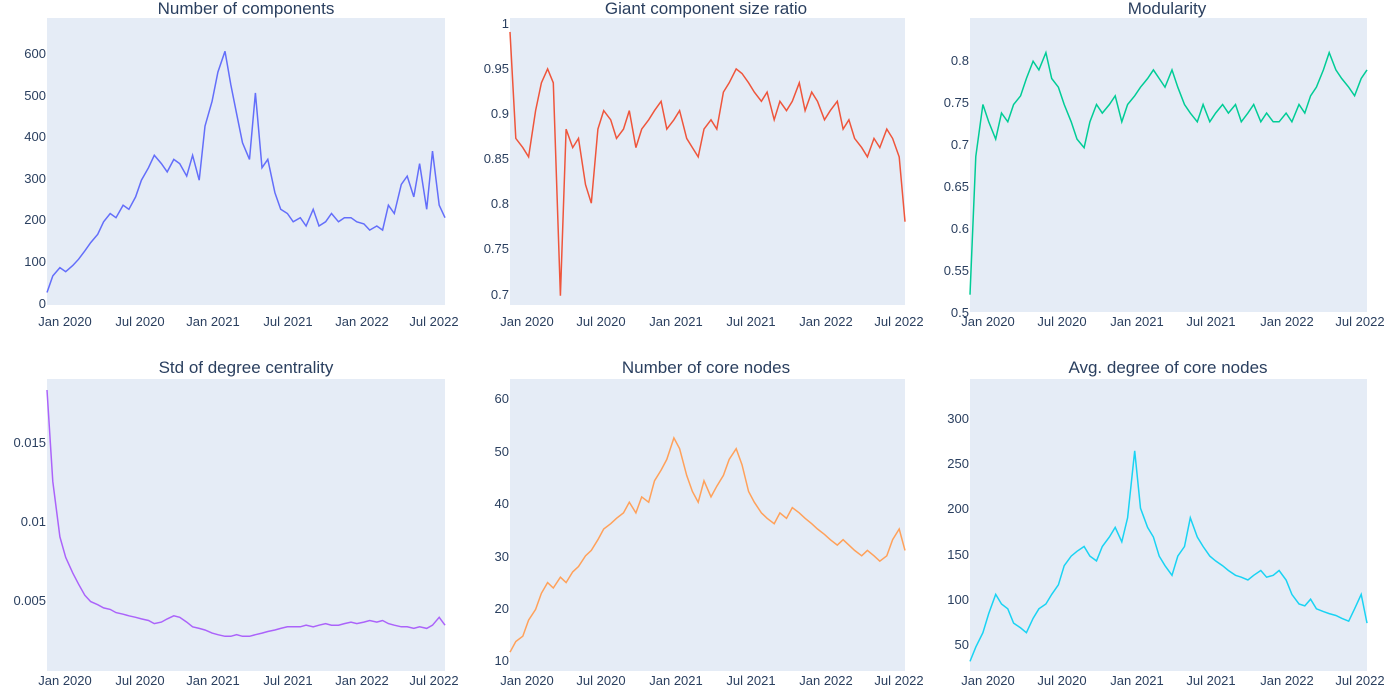 This screenshot has width=1400, height=700. Describe the element at coordinates (960, 144) in the screenshot. I see `y-tick-label: 0.7` at that location.